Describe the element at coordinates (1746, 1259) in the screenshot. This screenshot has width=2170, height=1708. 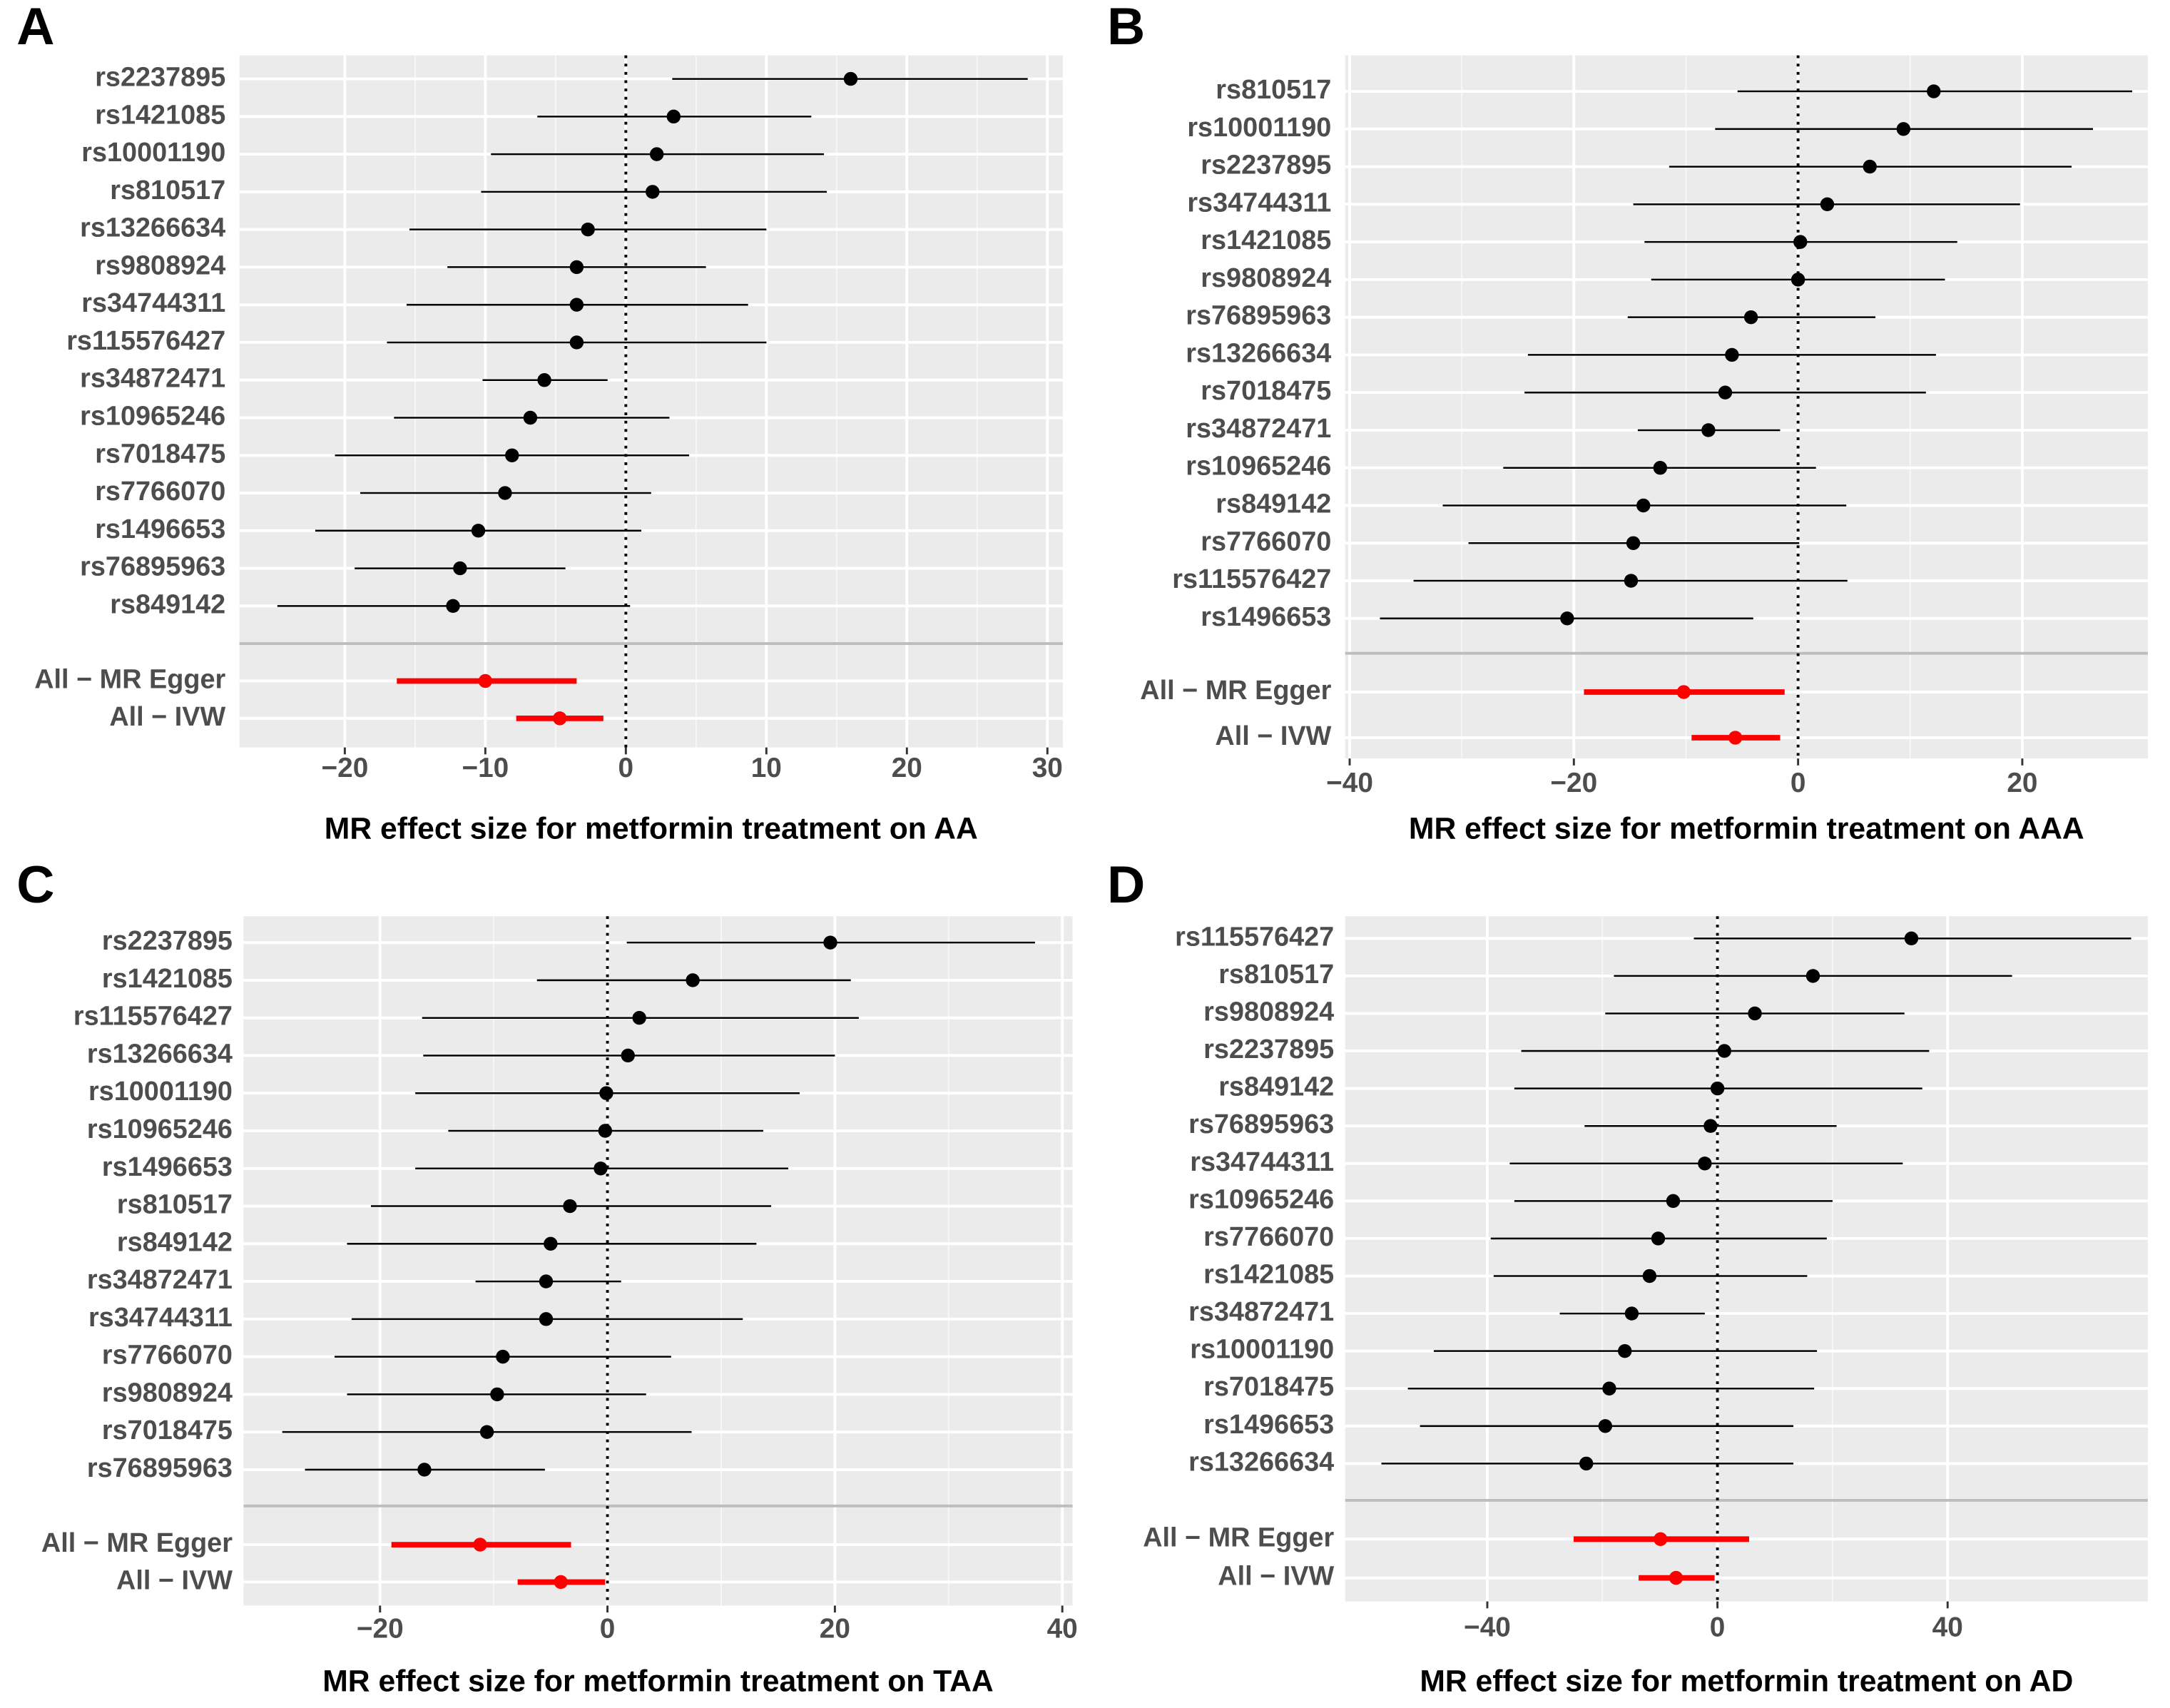
I see `plot-background` at that location.